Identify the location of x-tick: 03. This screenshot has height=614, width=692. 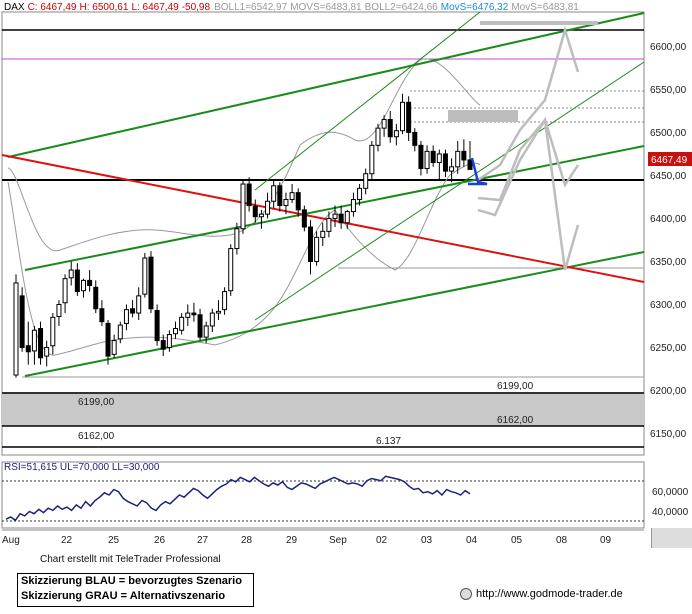
(427, 540).